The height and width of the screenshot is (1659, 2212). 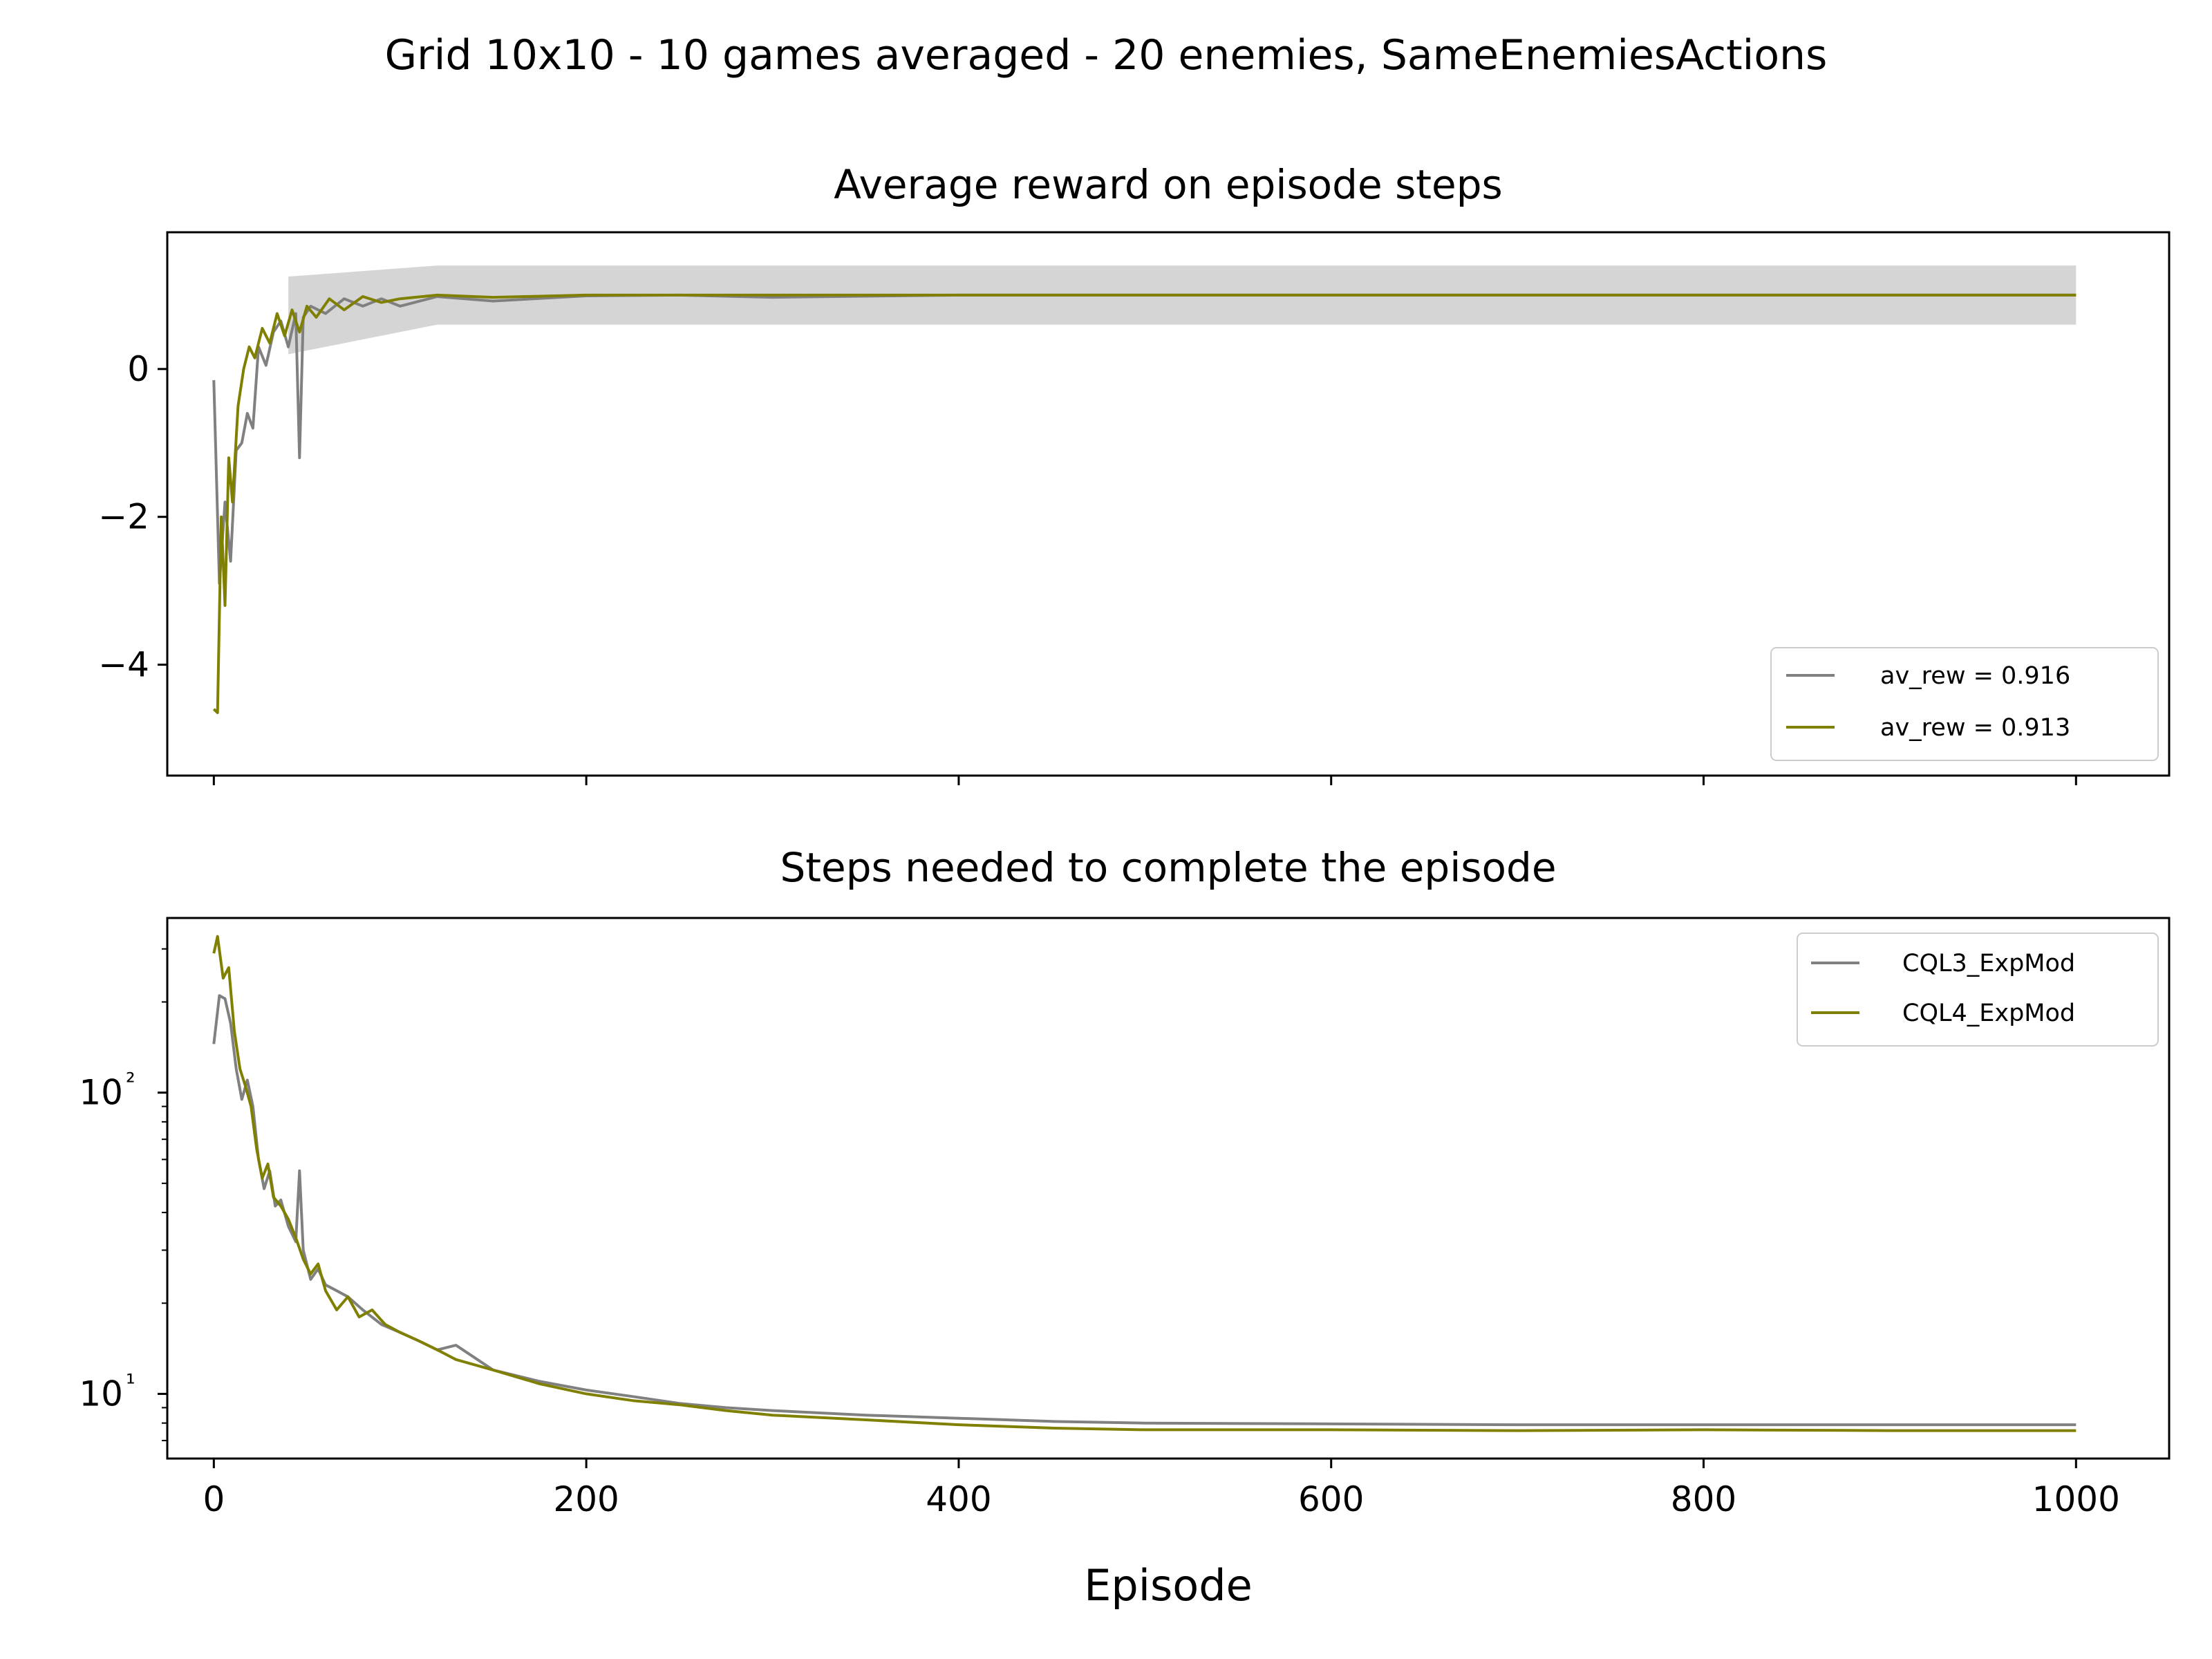 What do you see at coordinates (101, 1394) in the screenshot?
I see `steps-y-tick-label-0: 10` at bounding box center [101, 1394].